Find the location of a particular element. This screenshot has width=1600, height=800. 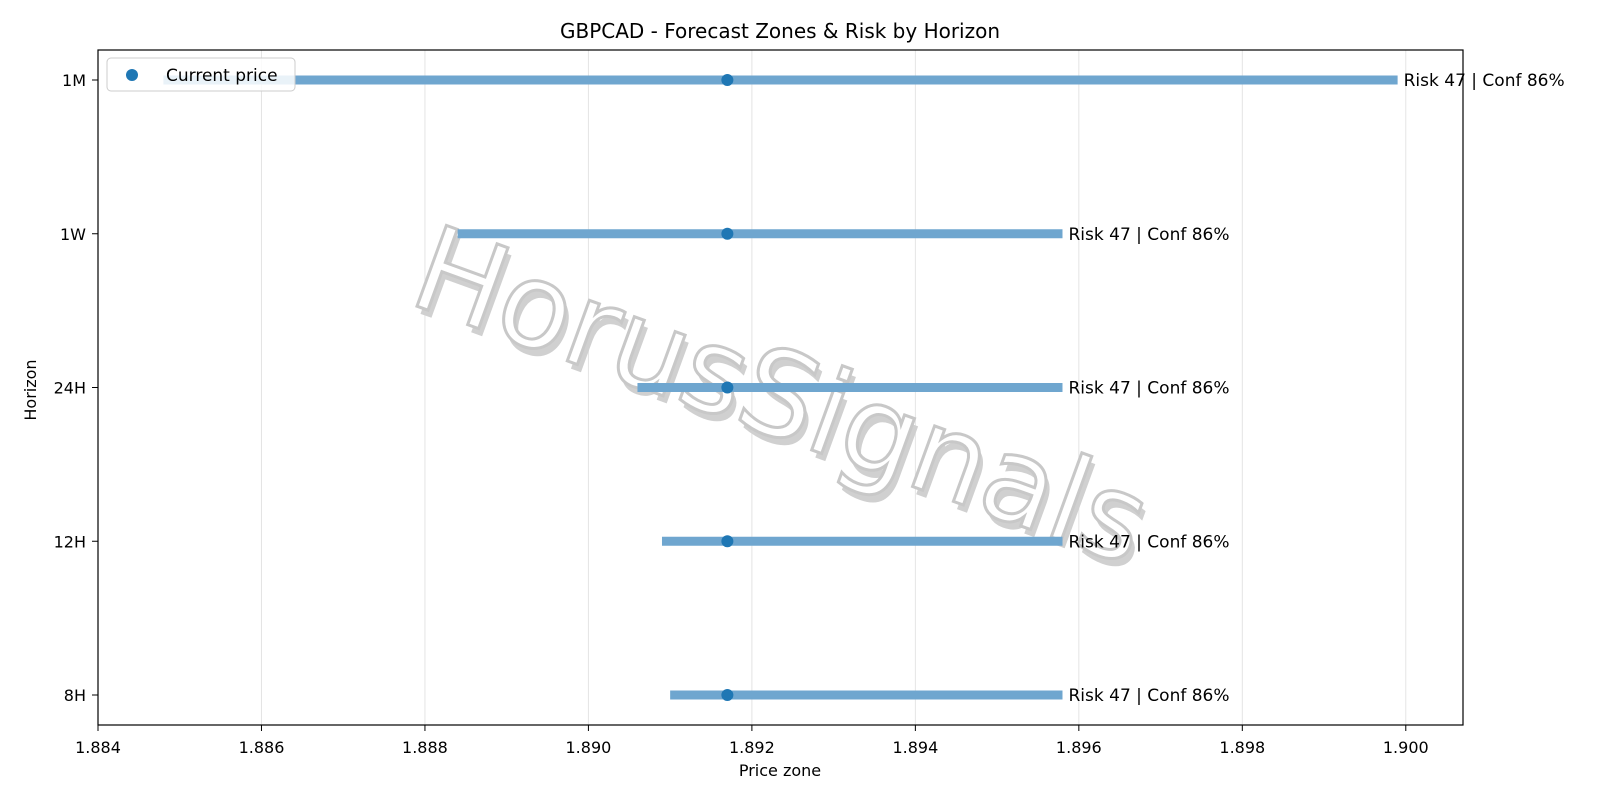

legend: Current price is located at coordinates (201, 74).